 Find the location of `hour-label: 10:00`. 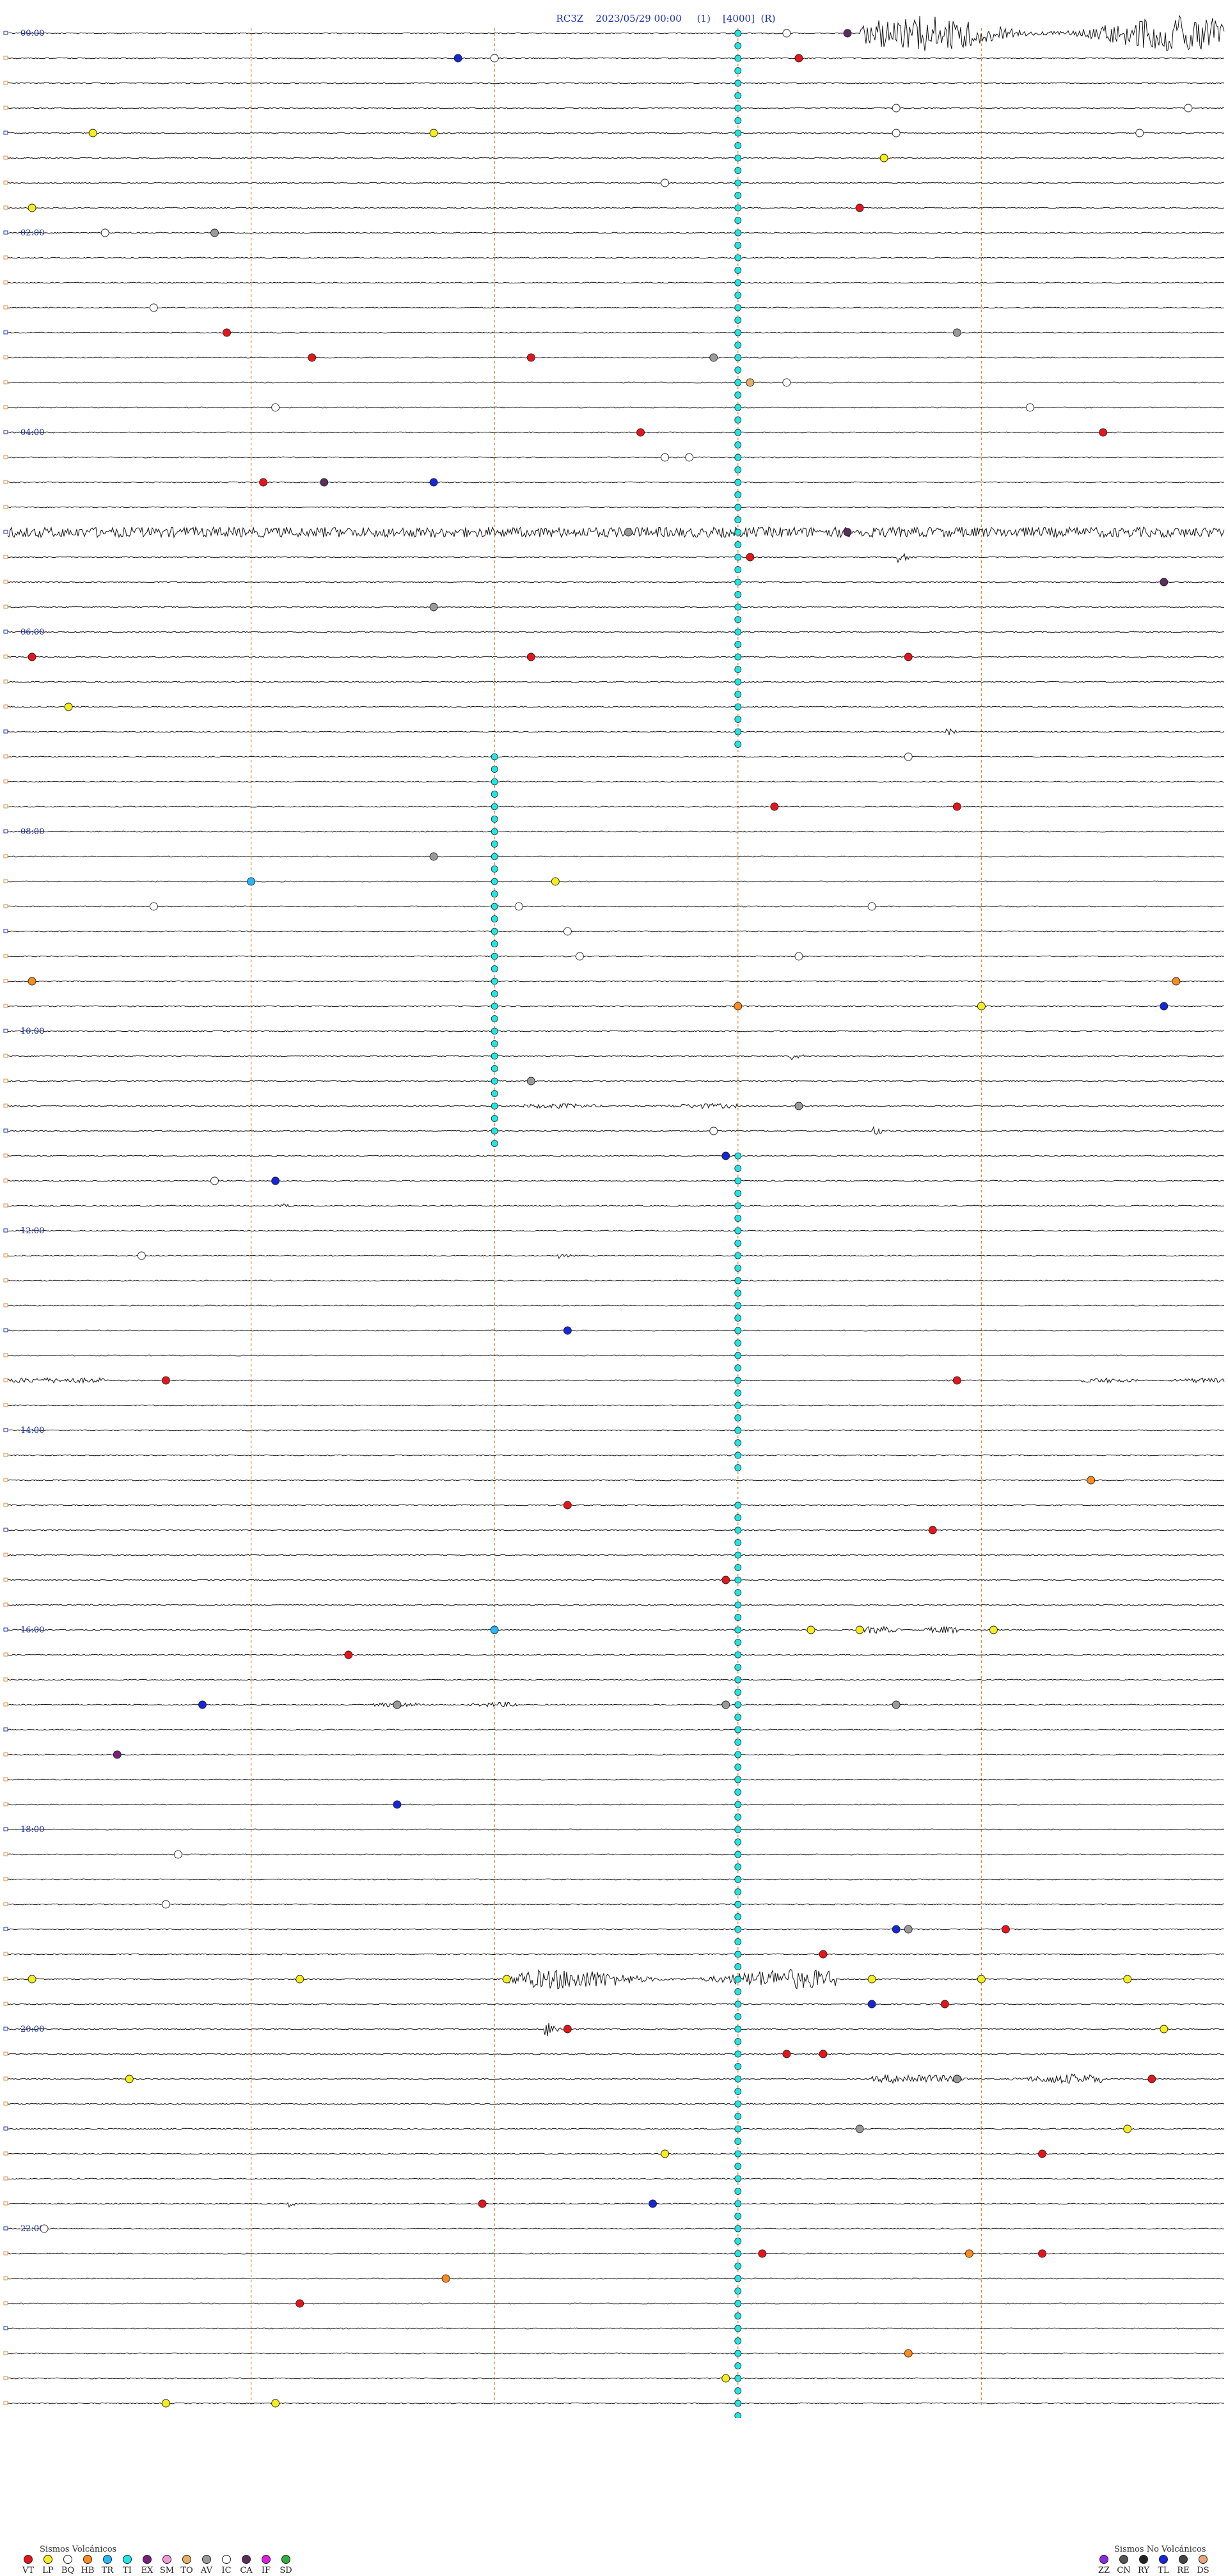

hour-label: 10:00 is located at coordinates (32, 1031).